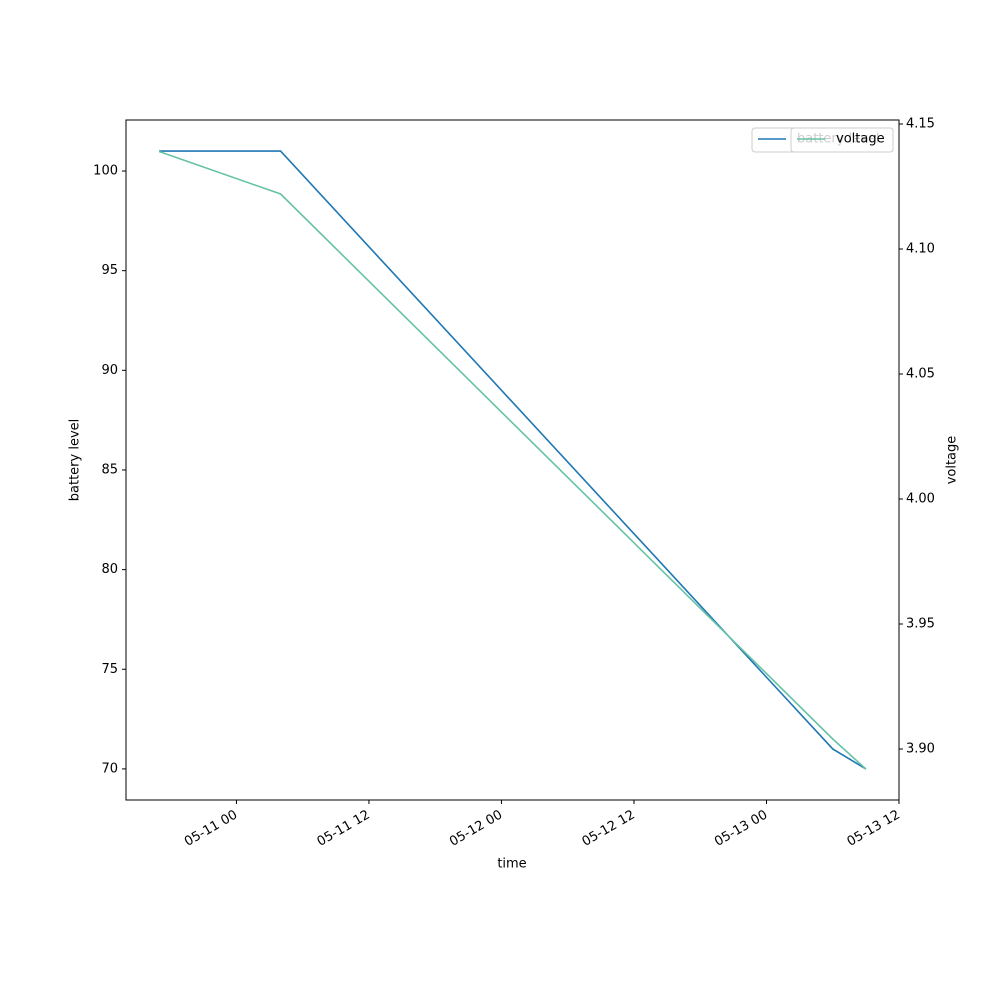  What do you see at coordinates (109, 270) in the screenshot?
I see `y-tick-label: 95` at bounding box center [109, 270].